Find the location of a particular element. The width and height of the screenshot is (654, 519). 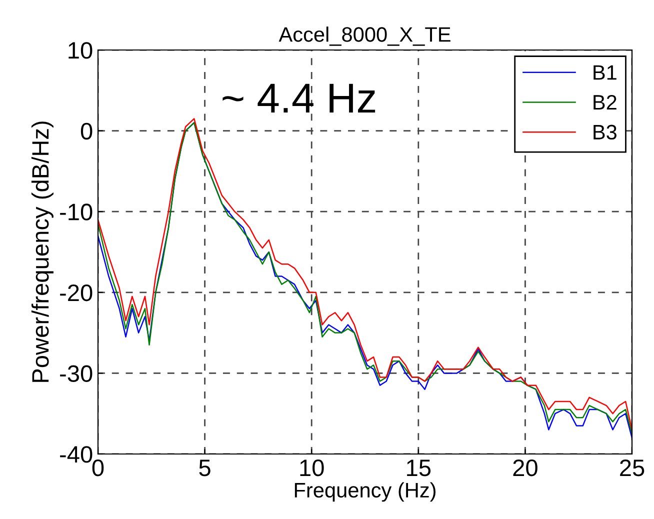

x-tick-label: 10 is located at coordinates (312, 467).